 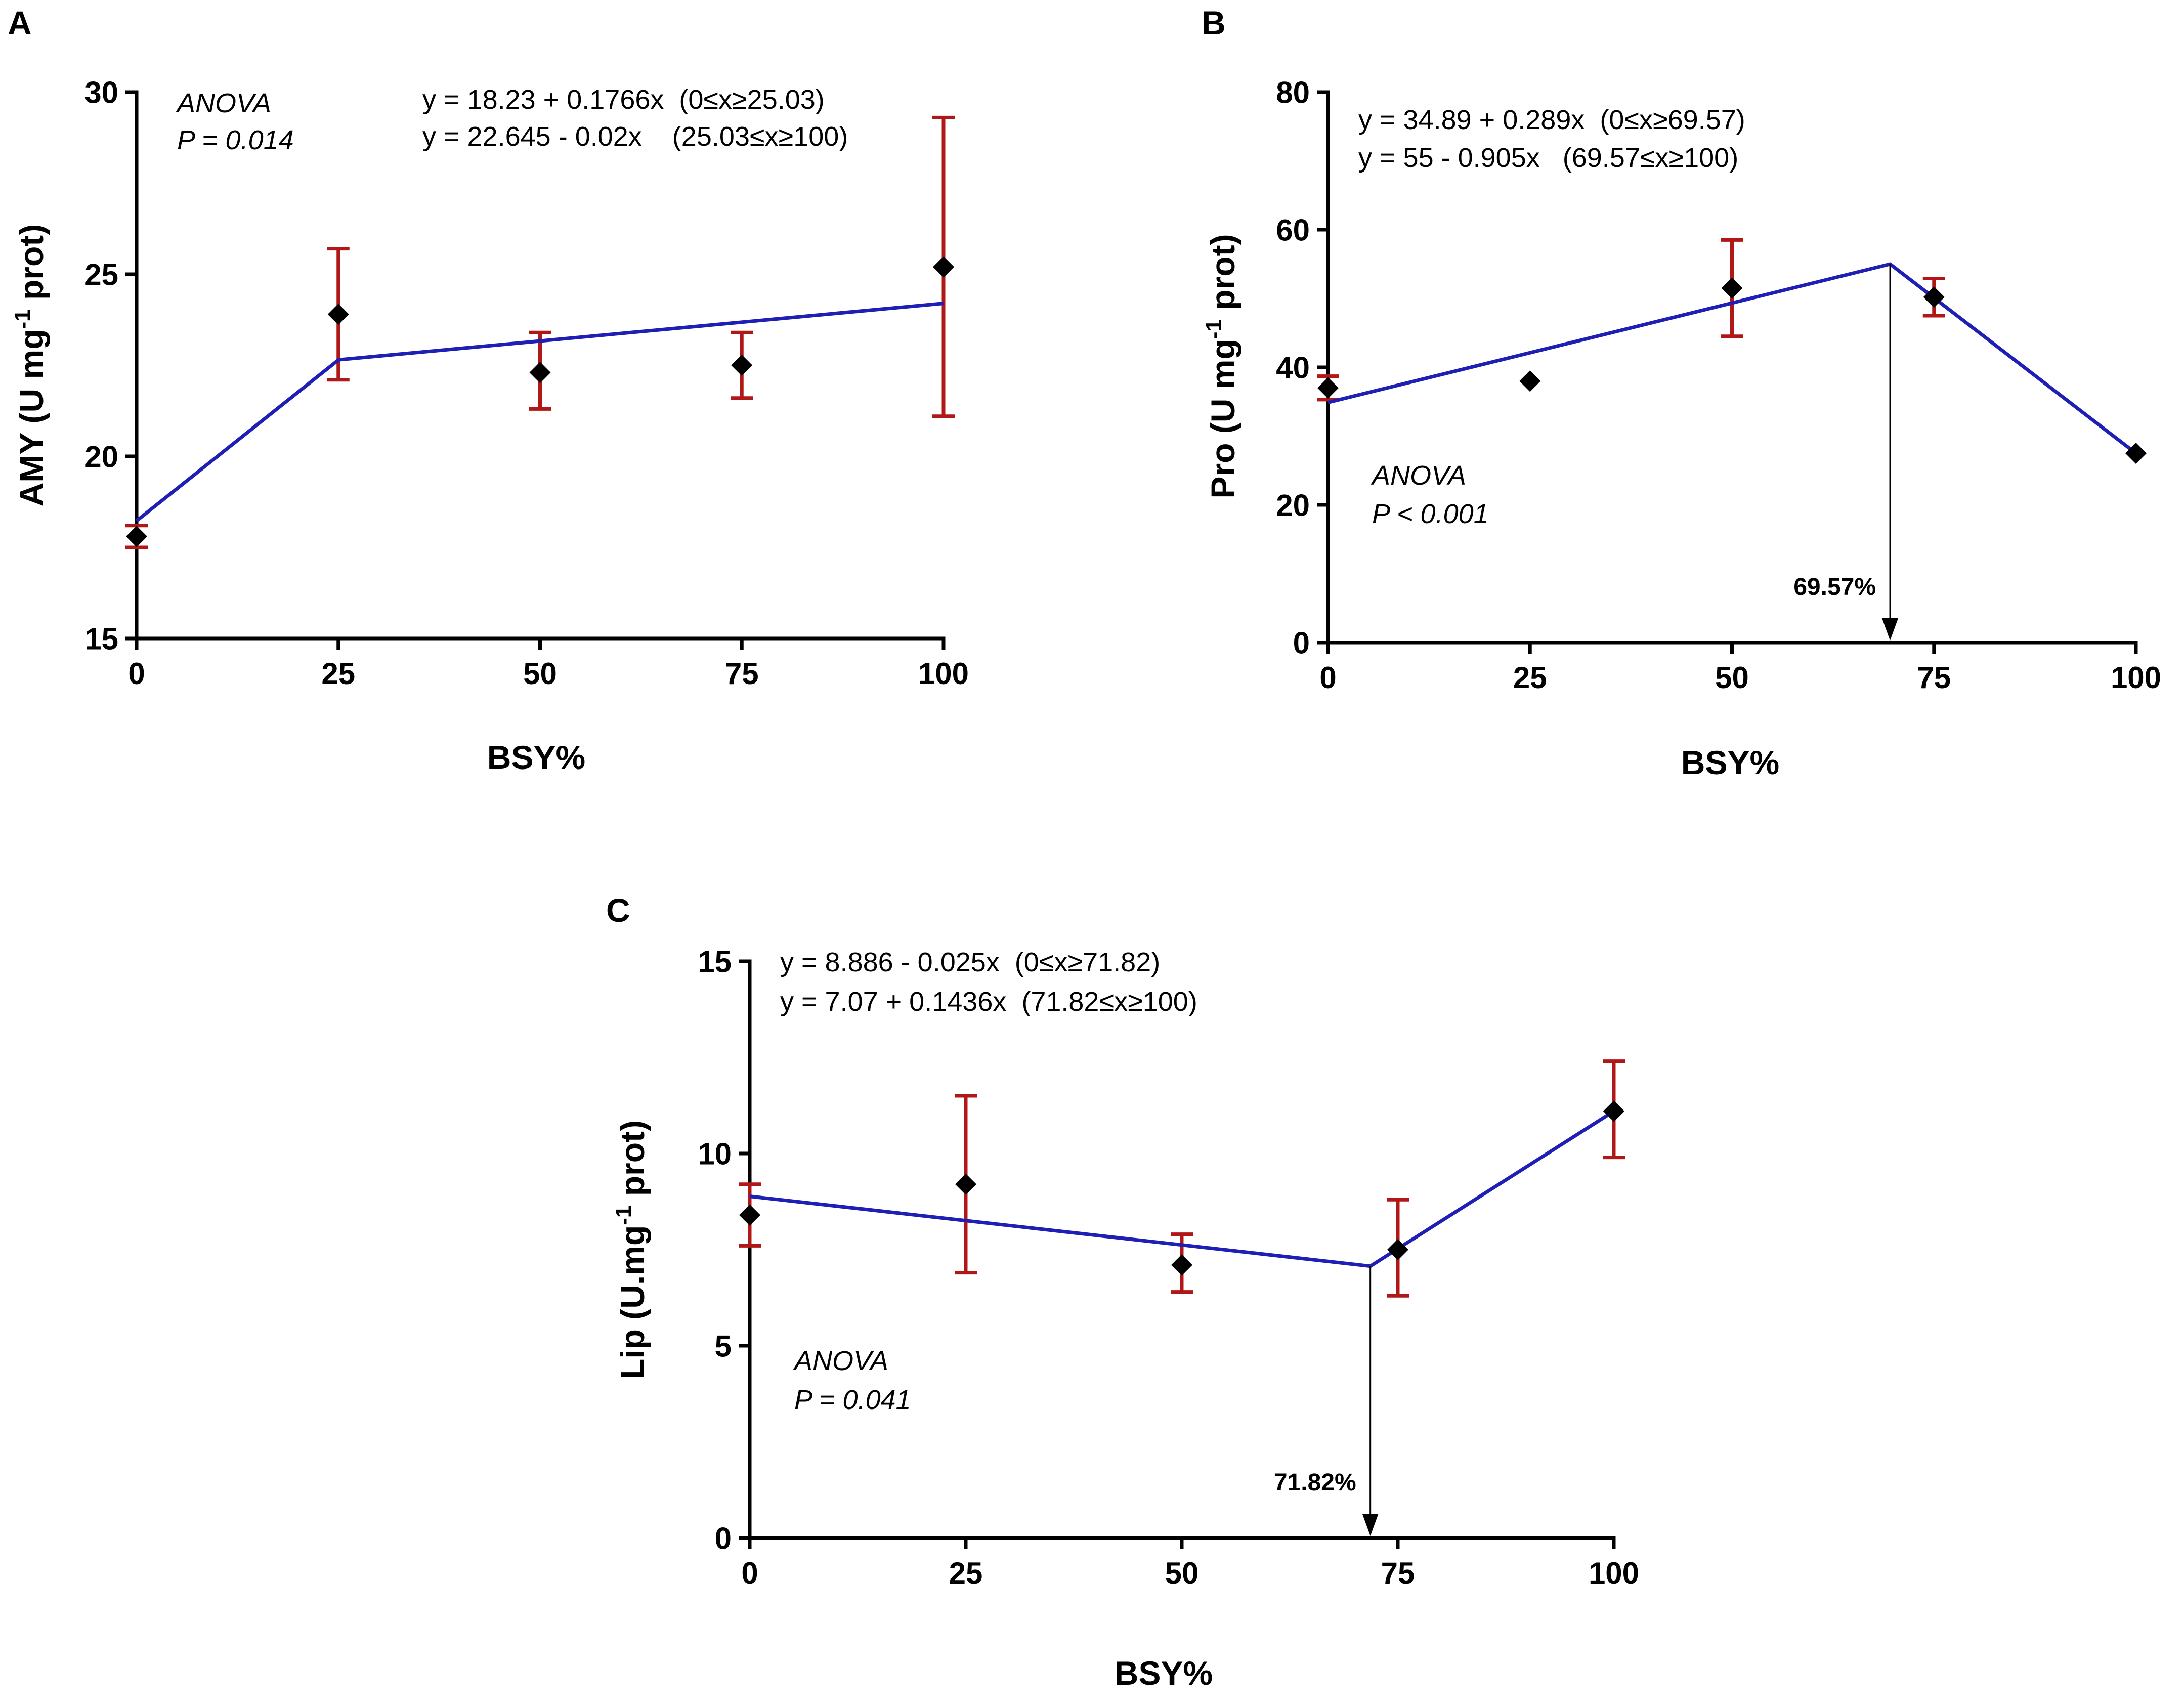 I want to click on panel-b-x-tick-label: 25, so click(x=1530, y=678).